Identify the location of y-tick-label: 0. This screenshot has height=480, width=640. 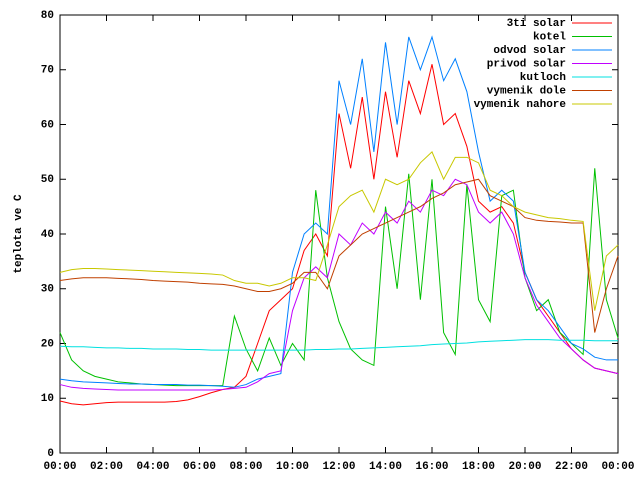
(50, 454).